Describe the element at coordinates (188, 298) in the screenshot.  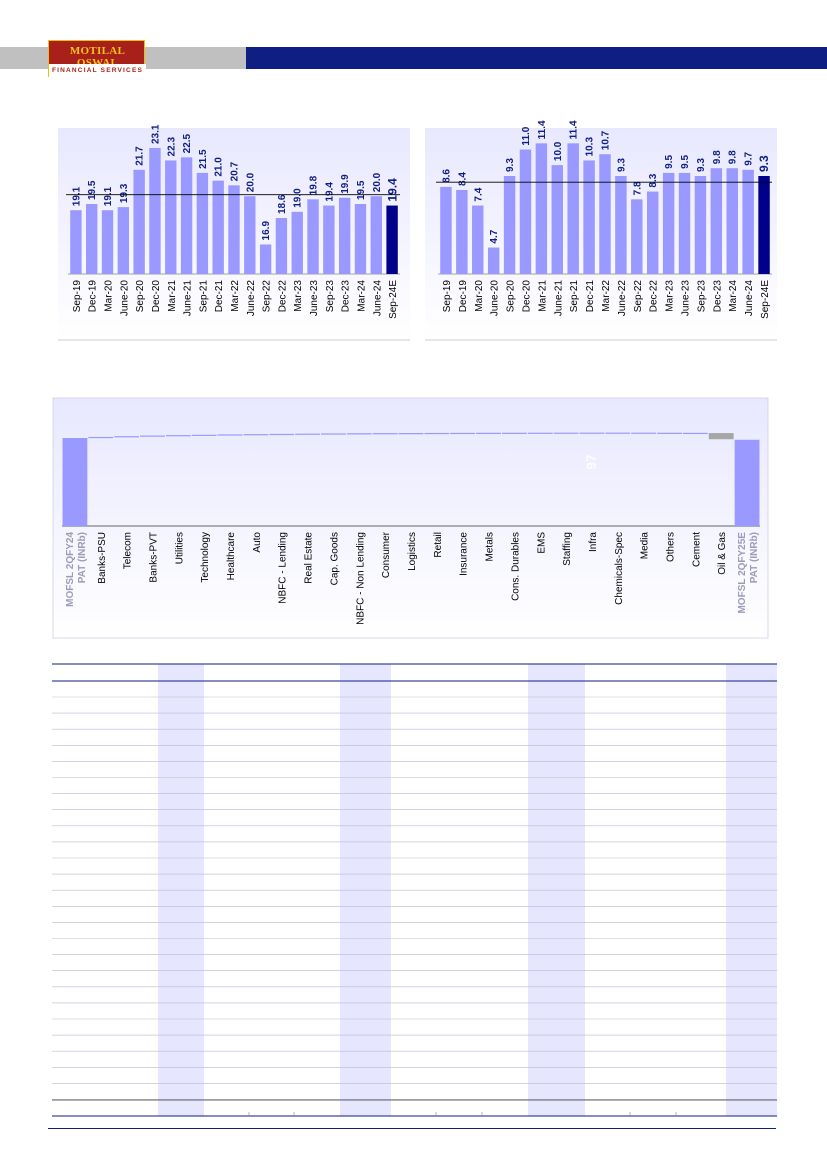
I see `chart-1-category-label: June-21` at that location.